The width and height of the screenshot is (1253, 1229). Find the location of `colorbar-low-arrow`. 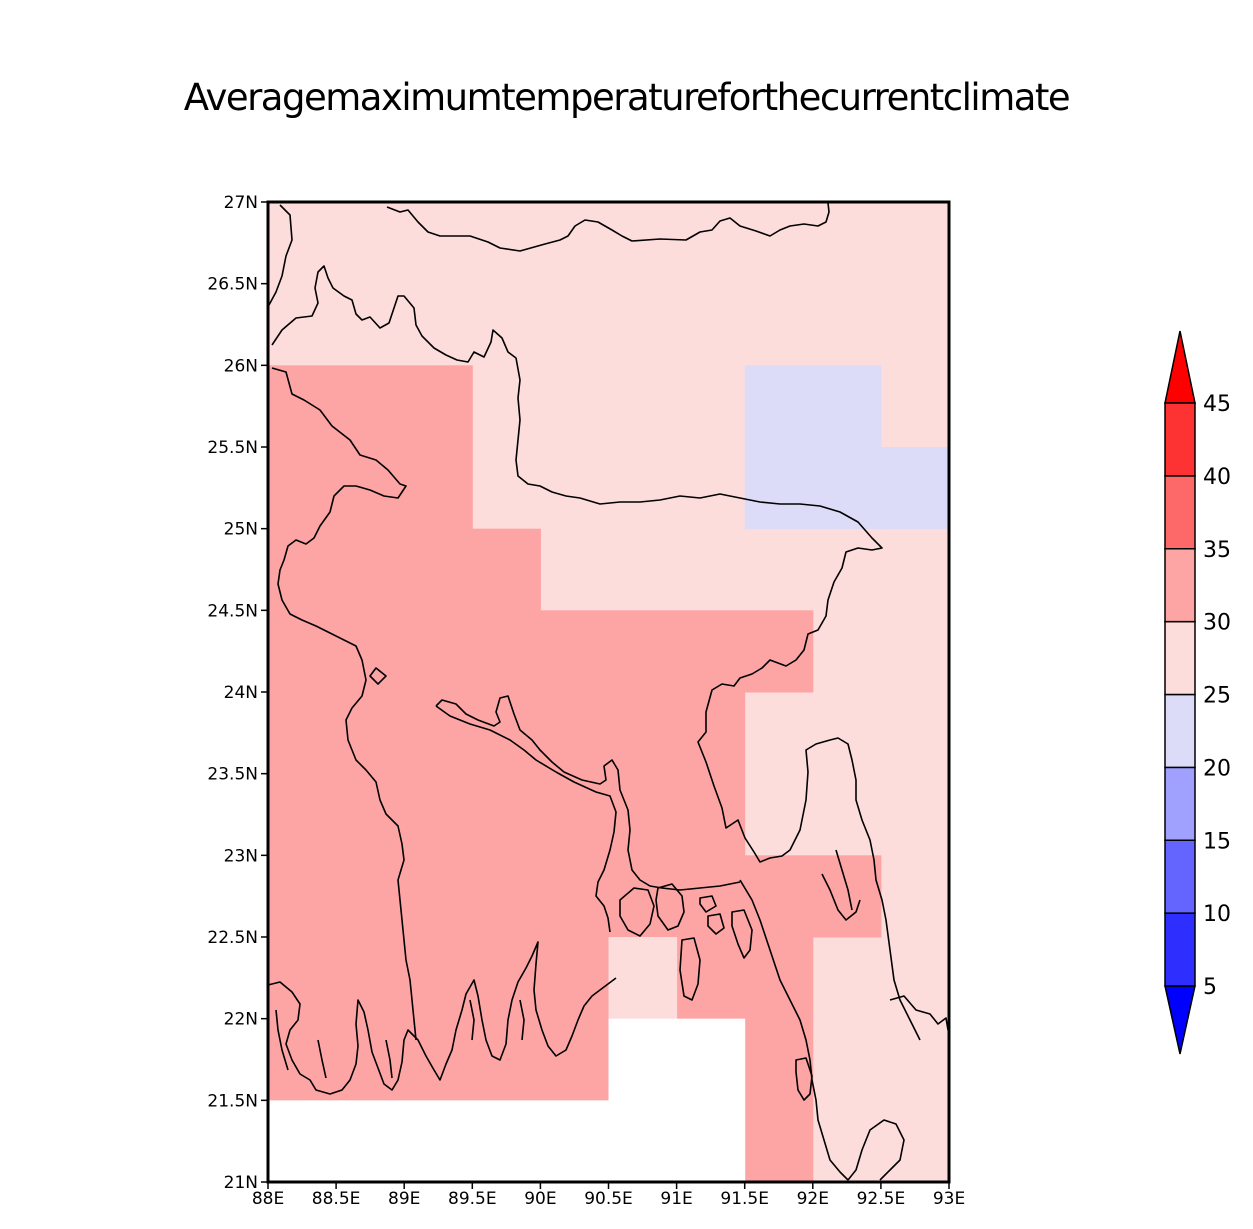

colorbar-low-arrow is located at coordinates (1180, 1020).